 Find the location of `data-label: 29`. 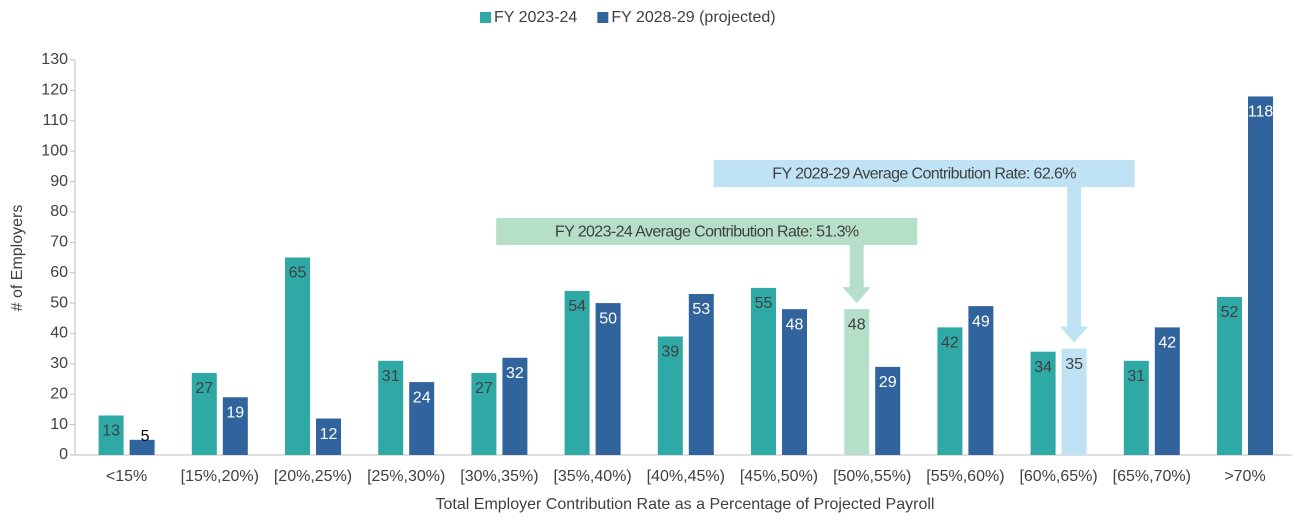

data-label: 29 is located at coordinates (888, 382).